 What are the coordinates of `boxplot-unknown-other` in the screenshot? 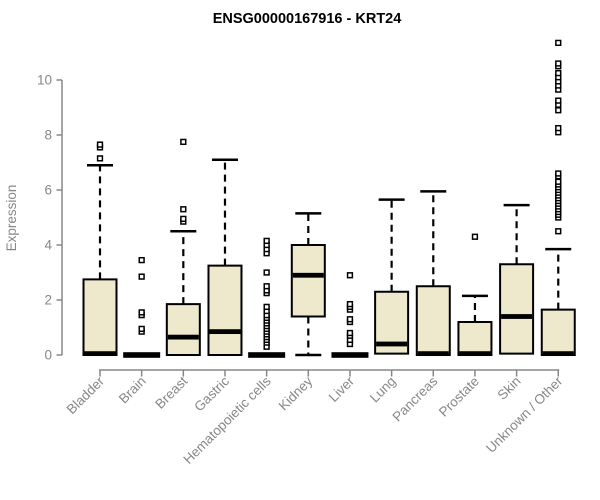 It's located at (558, 198).